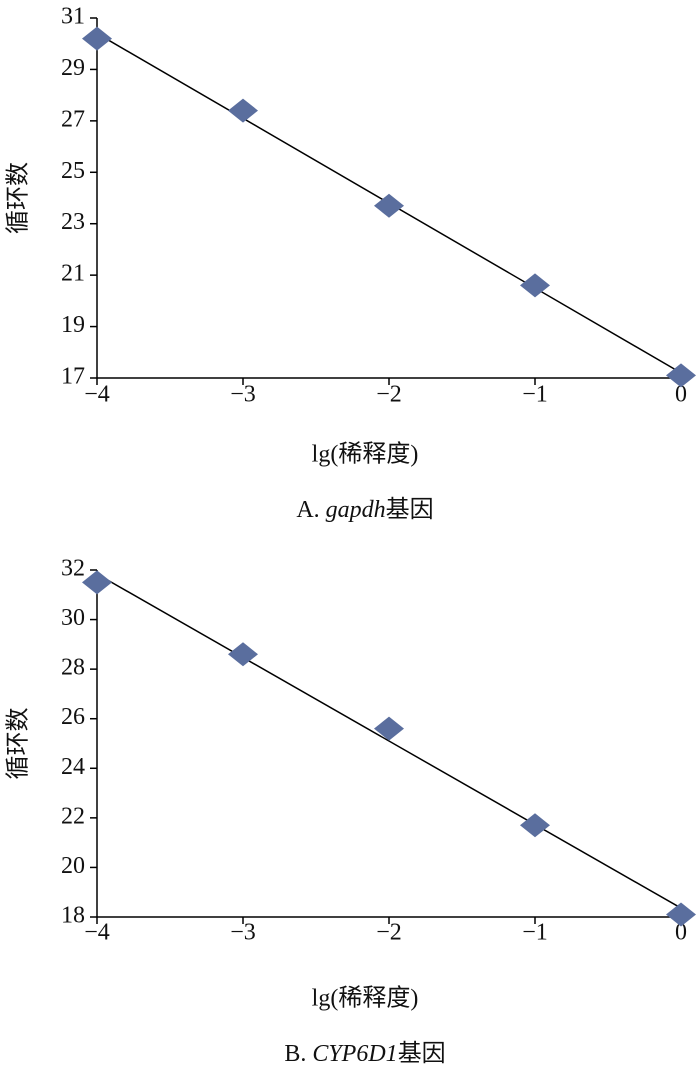  I want to click on y-tick-label: 30, so click(73, 618).